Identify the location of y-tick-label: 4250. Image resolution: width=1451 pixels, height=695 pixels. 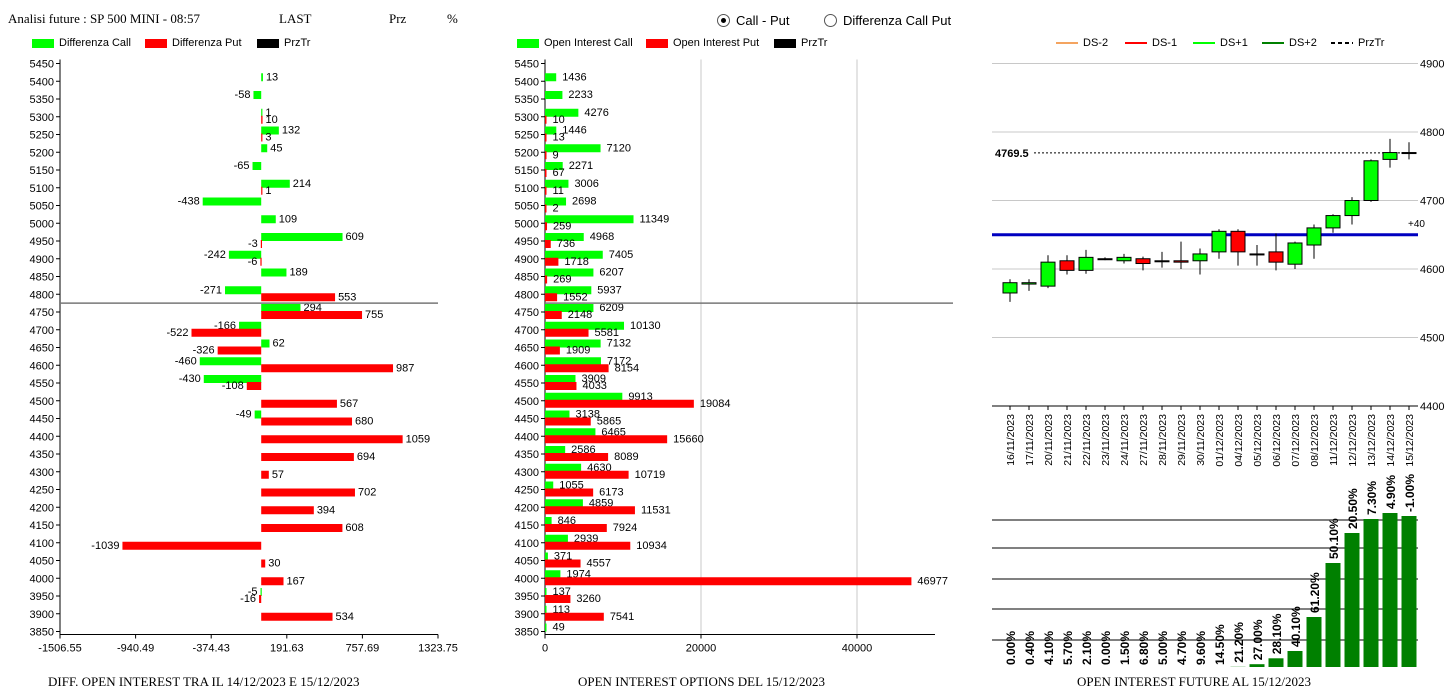
(527, 491).